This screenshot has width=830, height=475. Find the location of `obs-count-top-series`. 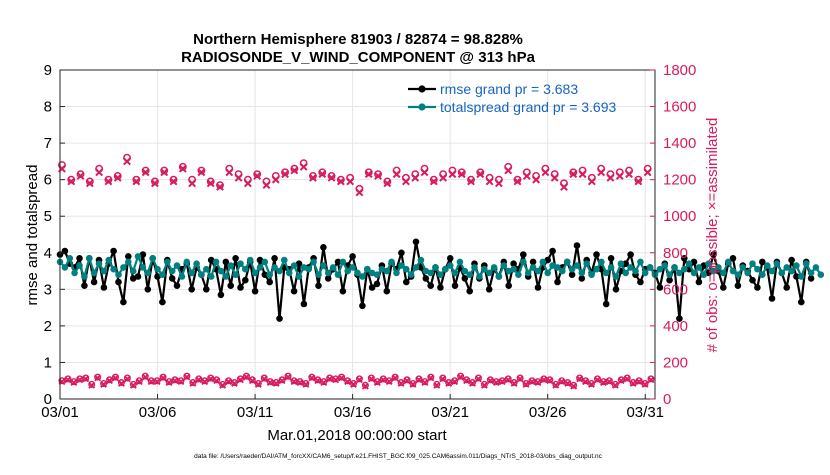

obs-count-top-series is located at coordinates (355, 175).